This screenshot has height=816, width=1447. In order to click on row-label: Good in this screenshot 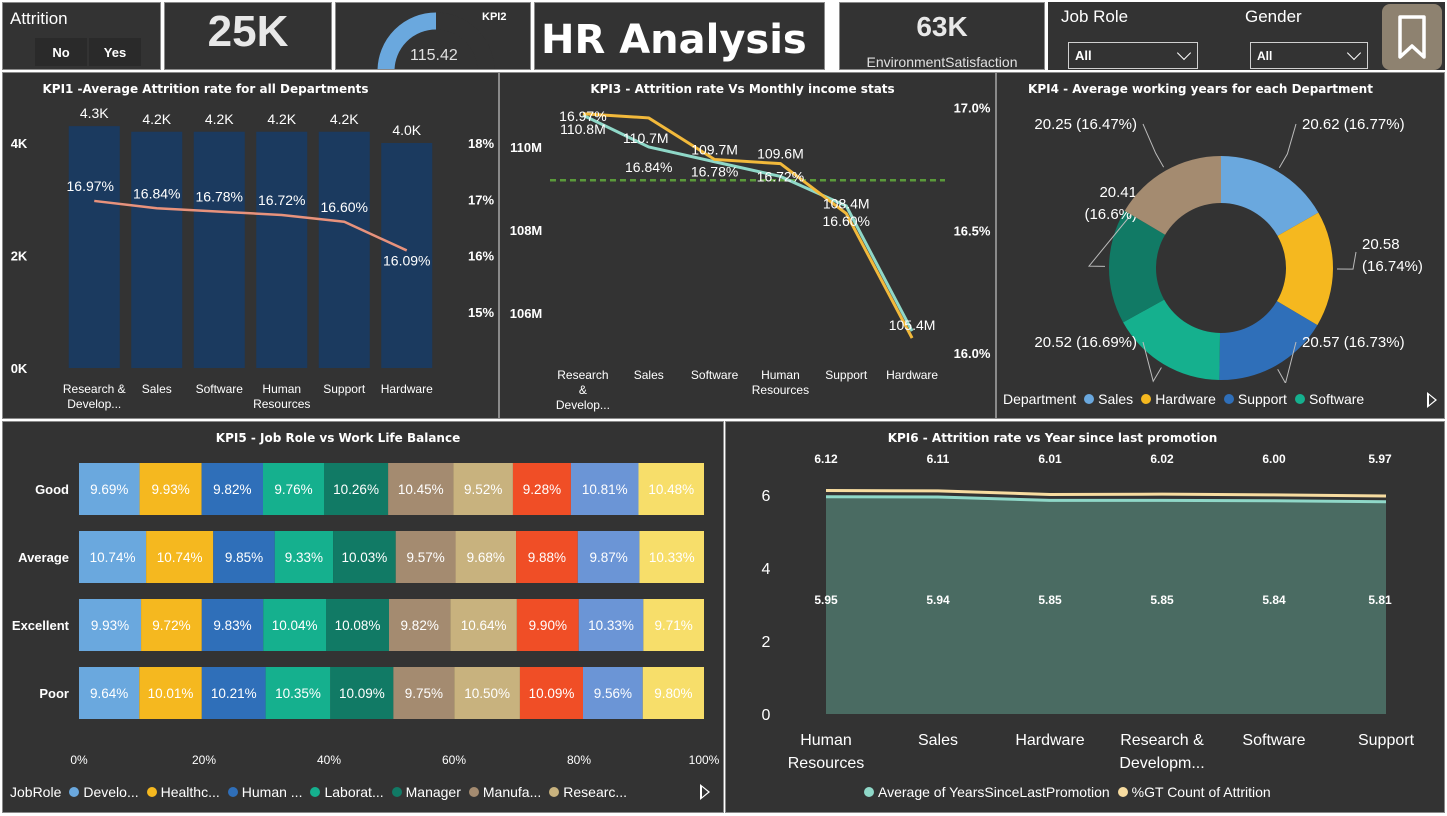, I will do `click(52, 489)`.